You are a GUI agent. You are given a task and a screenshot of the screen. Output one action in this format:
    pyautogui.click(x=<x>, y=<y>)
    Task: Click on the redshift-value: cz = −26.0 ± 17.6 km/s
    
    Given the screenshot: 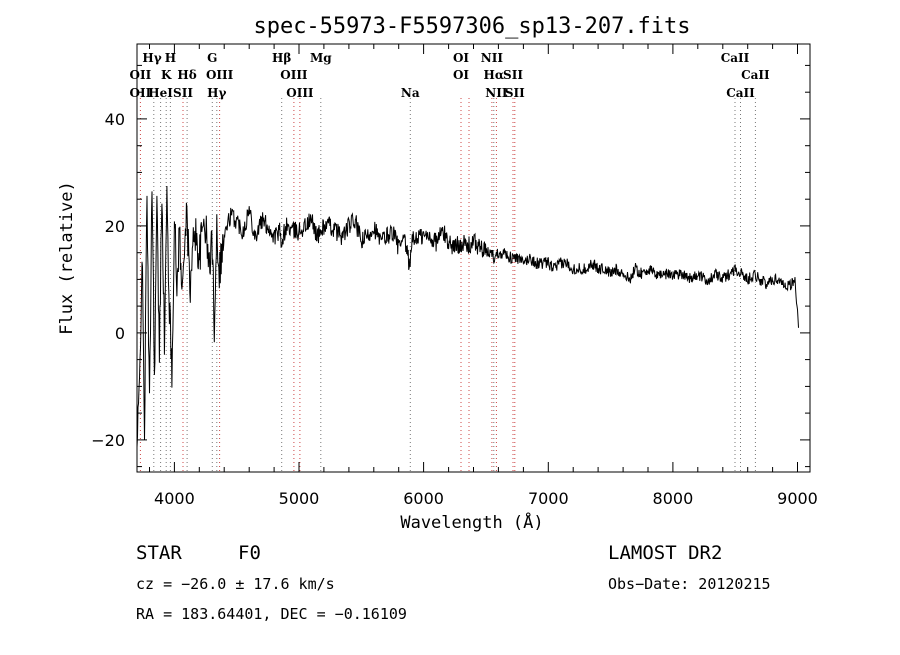 What is the action you would take?
    pyautogui.click(x=235, y=584)
    